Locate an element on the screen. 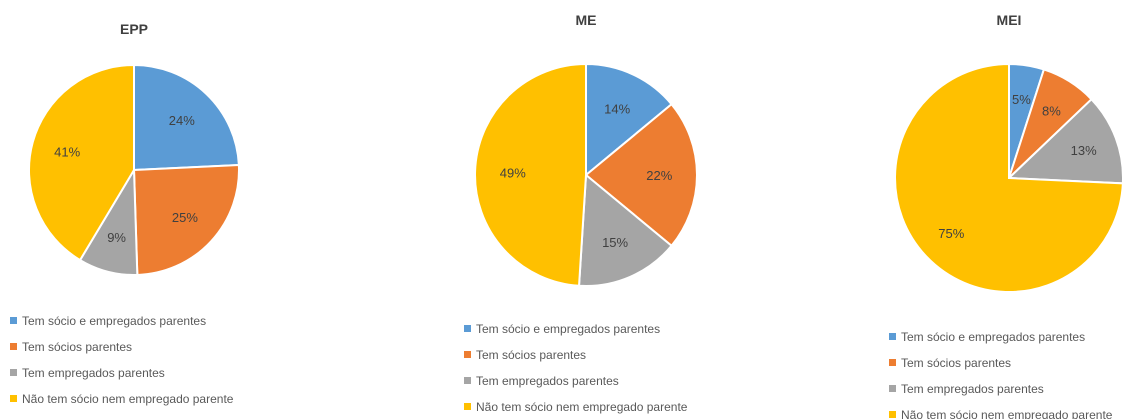  pie-slice-mei-tem-empregados-parentes is located at coordinates (1065, 141).